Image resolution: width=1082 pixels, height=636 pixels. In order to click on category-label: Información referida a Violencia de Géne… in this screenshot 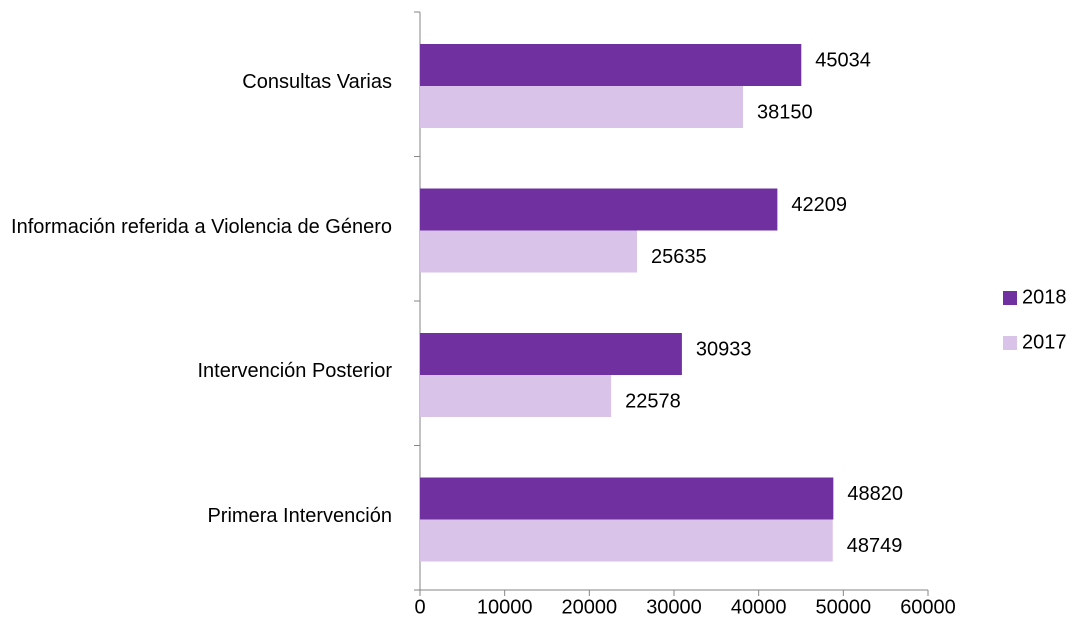, I will do `click(196, 227)`.